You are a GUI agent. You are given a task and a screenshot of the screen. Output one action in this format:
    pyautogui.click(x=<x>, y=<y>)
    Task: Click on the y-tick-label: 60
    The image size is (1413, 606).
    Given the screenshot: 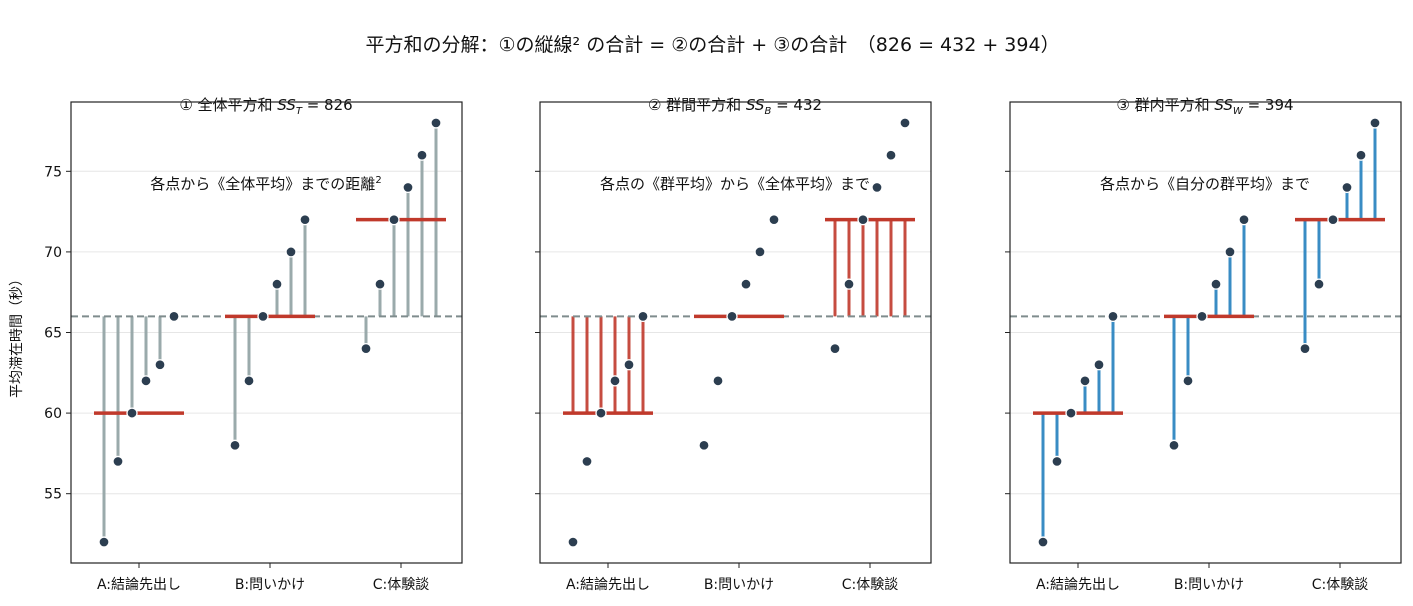 What is the action you would take?
    pyautogui.click(x=53, y=414)
    